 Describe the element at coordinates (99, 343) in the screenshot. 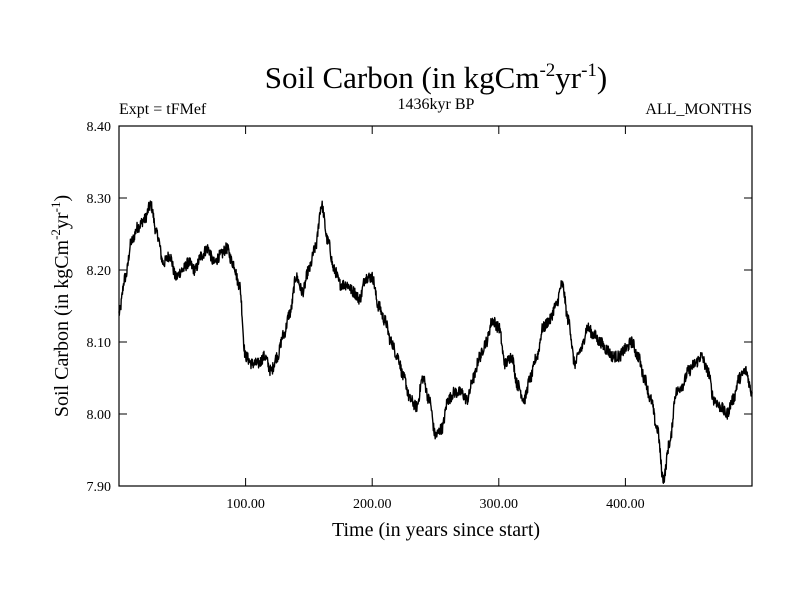

I see `y-tick-label: 8.10` at that location.